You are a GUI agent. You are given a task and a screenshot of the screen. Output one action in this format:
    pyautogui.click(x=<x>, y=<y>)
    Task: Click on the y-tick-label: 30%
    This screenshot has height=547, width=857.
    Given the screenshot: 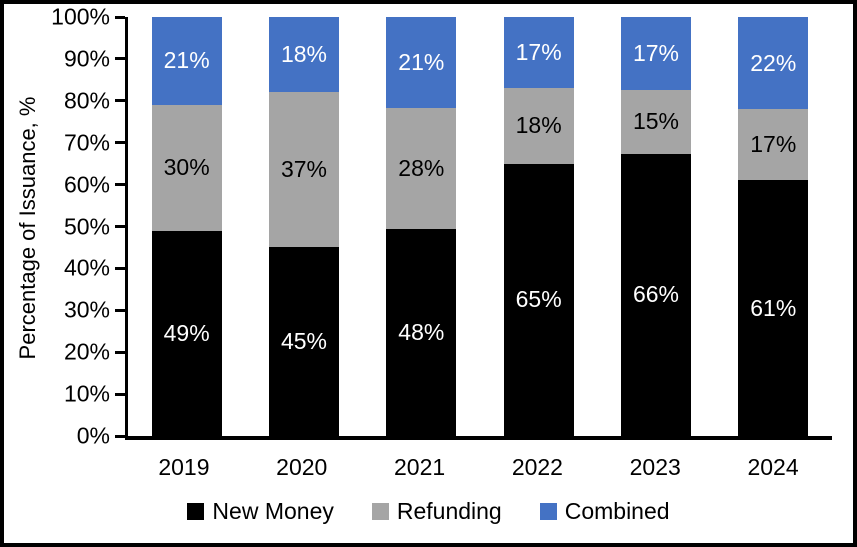 What is the action you would take?
    pyautogui.click(x=86, y=309)
    